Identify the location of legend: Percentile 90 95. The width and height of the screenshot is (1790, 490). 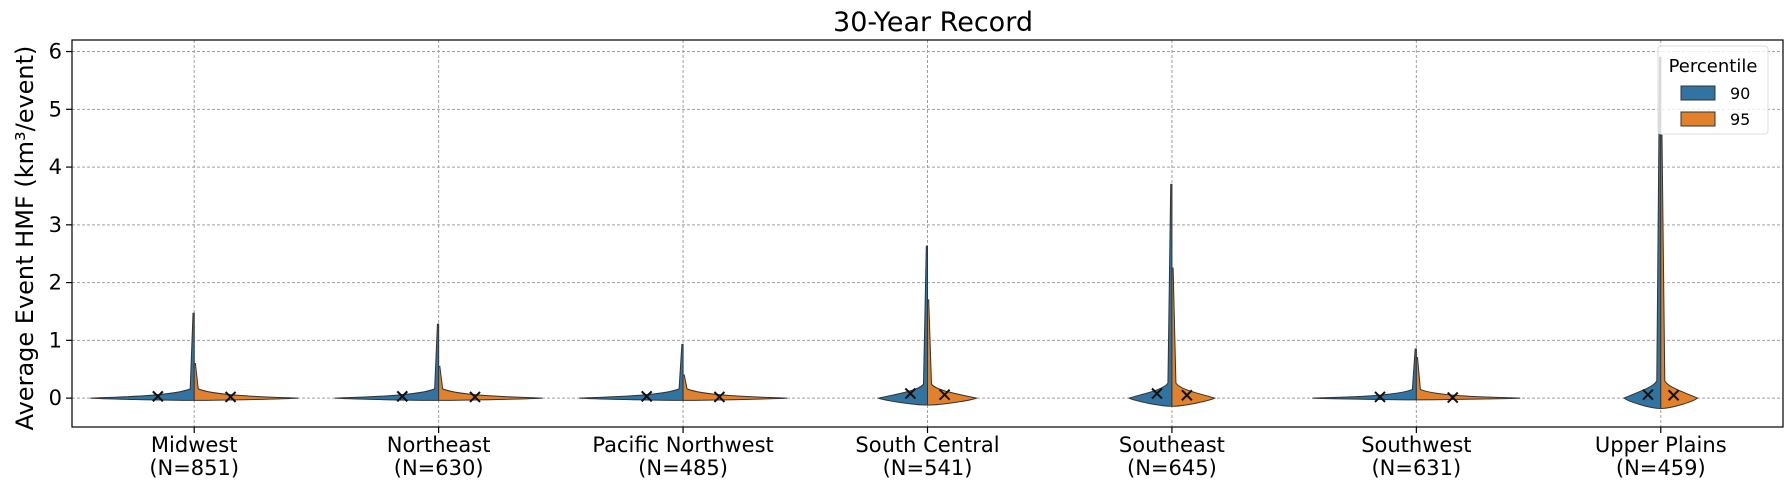
(1713, 90).